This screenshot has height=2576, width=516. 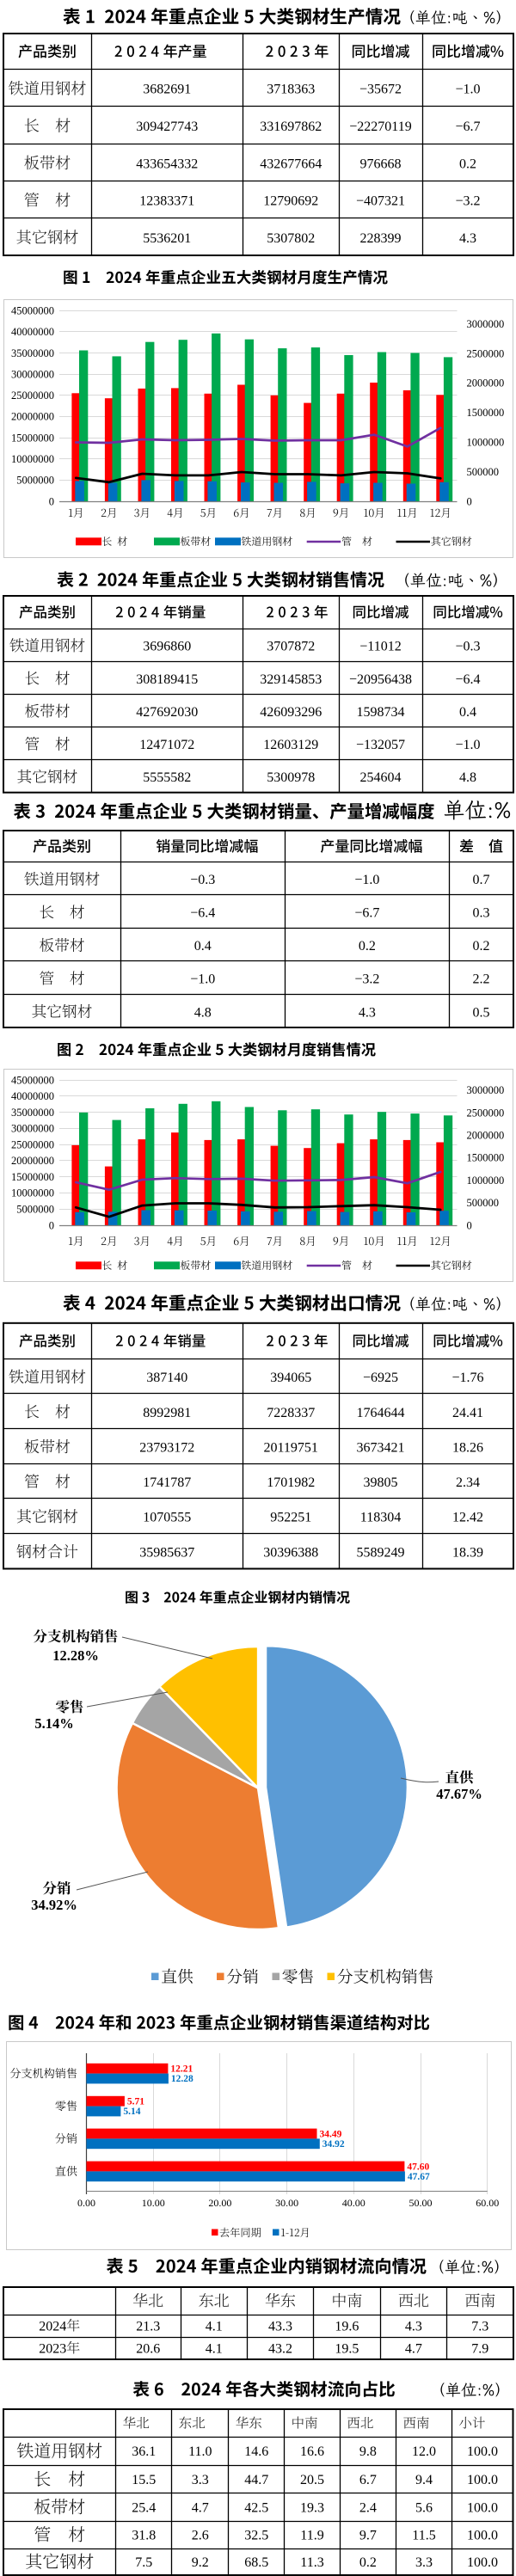 What do you see at coordinates (256, 2562) in the screenshot?
I see `svg-text: 68.5` at bounding box center [256, 2562].